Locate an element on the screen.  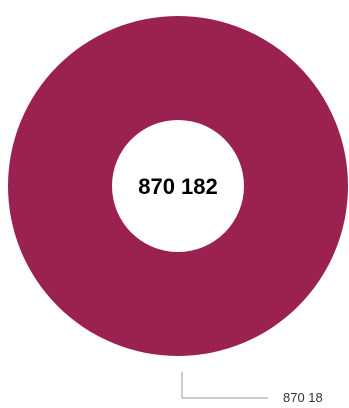
donut-center-total: 870 182 is located at coordinates (178, 186).